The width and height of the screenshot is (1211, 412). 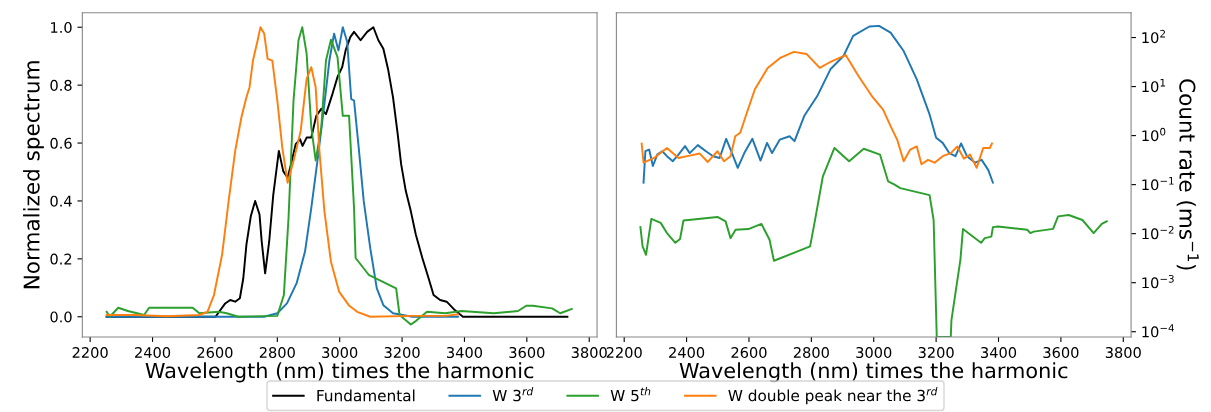 I want to click on y-tick-label: 10$^{0}$, so click(x=1154, y=134).